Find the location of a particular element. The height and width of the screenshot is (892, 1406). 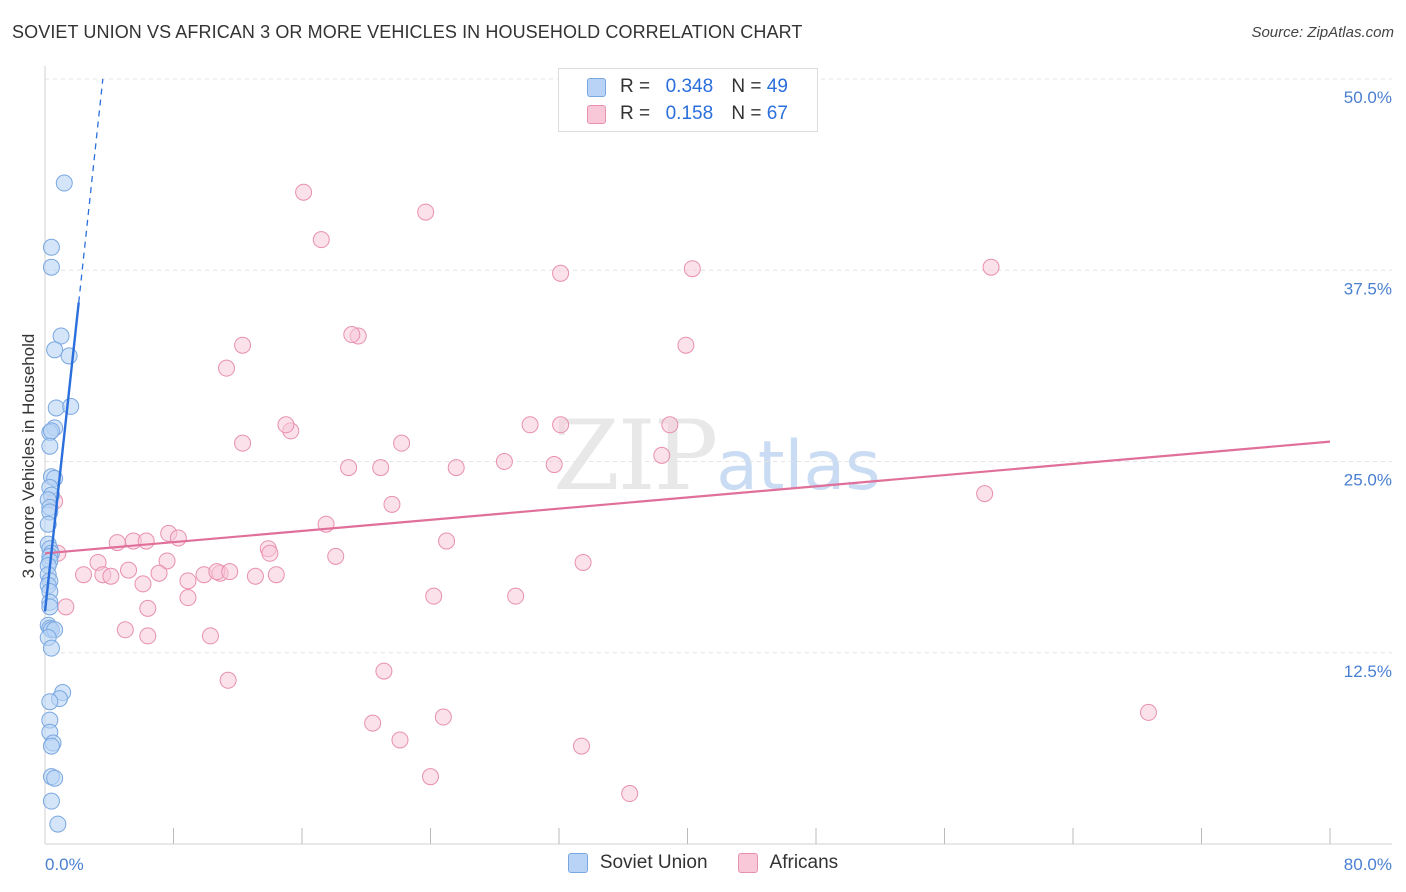

legend-item-africans: Africans is located at coordinates (788, 863).